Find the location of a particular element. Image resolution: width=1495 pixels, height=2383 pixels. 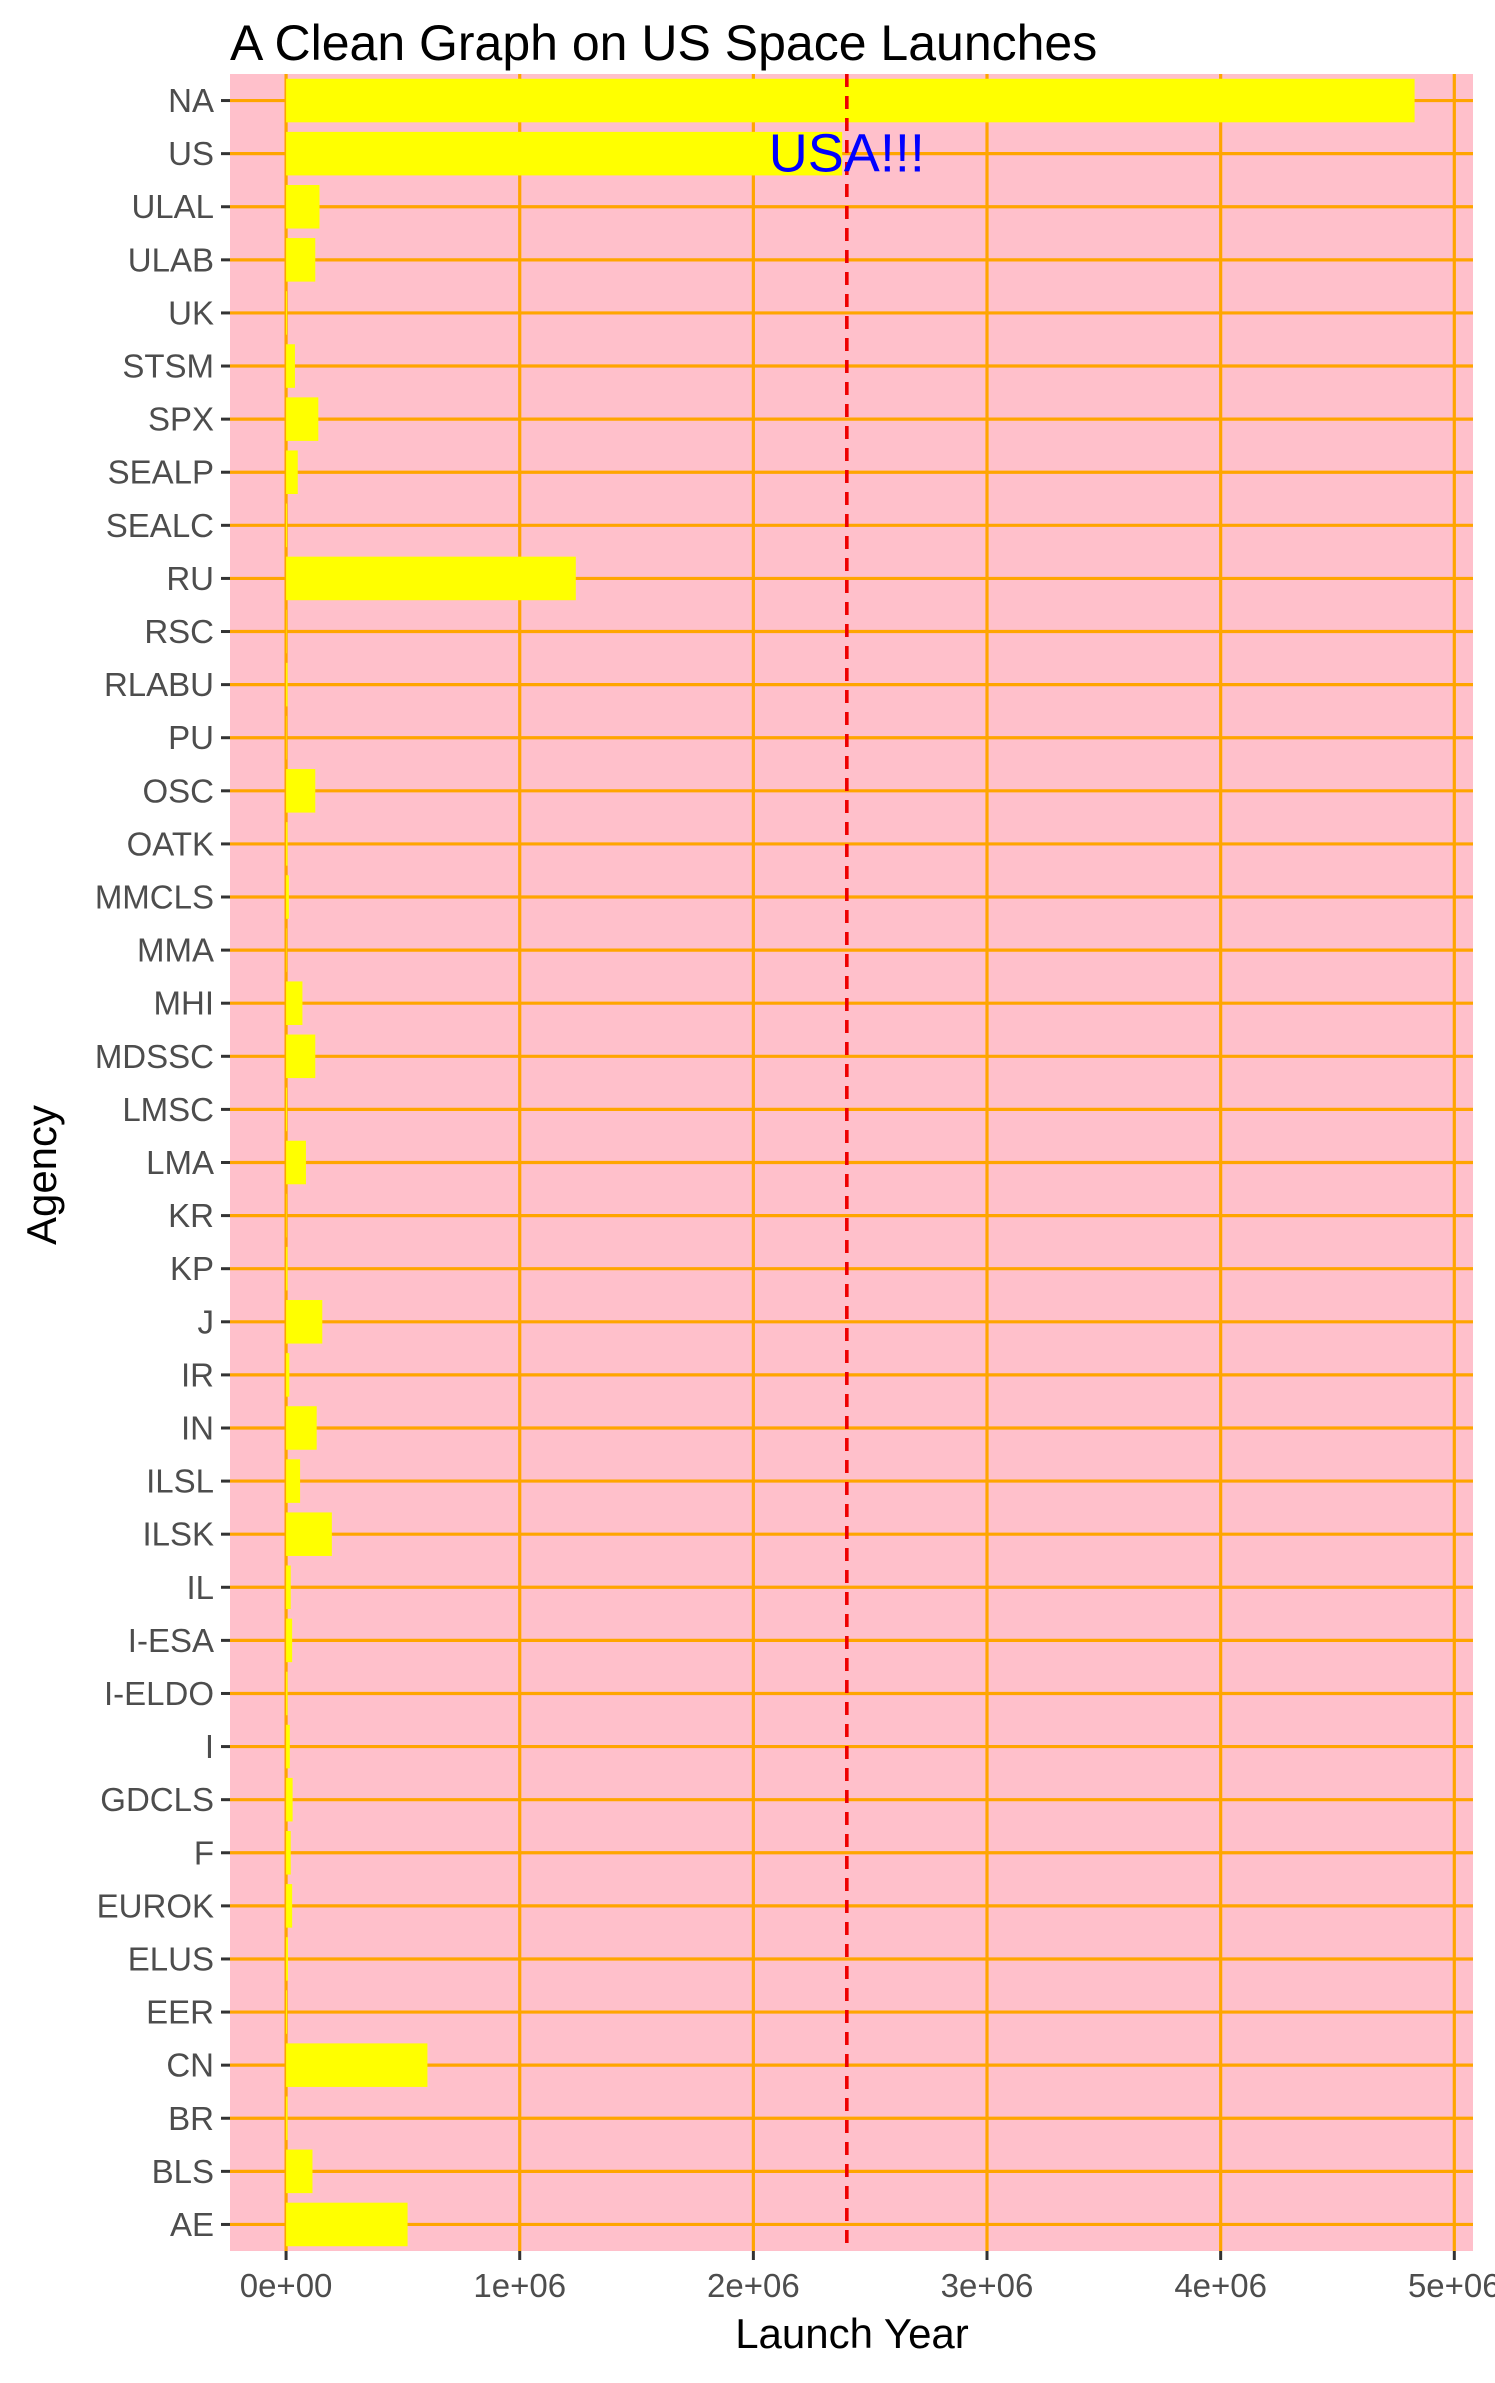

y-tick-label: NA is located at coordinates (191, 100).